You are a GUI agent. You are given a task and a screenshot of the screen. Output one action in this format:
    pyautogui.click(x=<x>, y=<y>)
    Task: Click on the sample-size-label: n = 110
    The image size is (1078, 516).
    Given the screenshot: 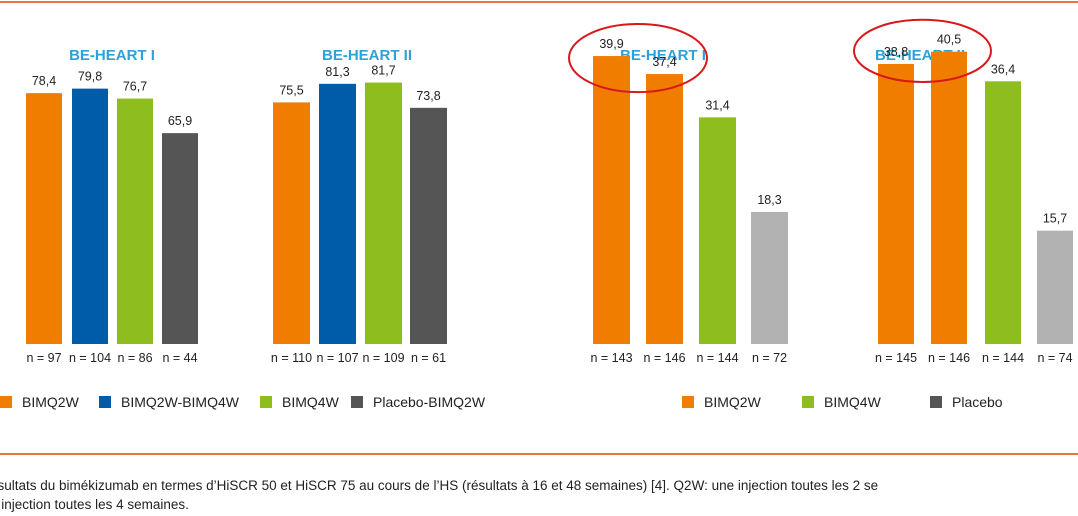 What is the action you would take?
    pyautogui.click(x=291, y=358)
    